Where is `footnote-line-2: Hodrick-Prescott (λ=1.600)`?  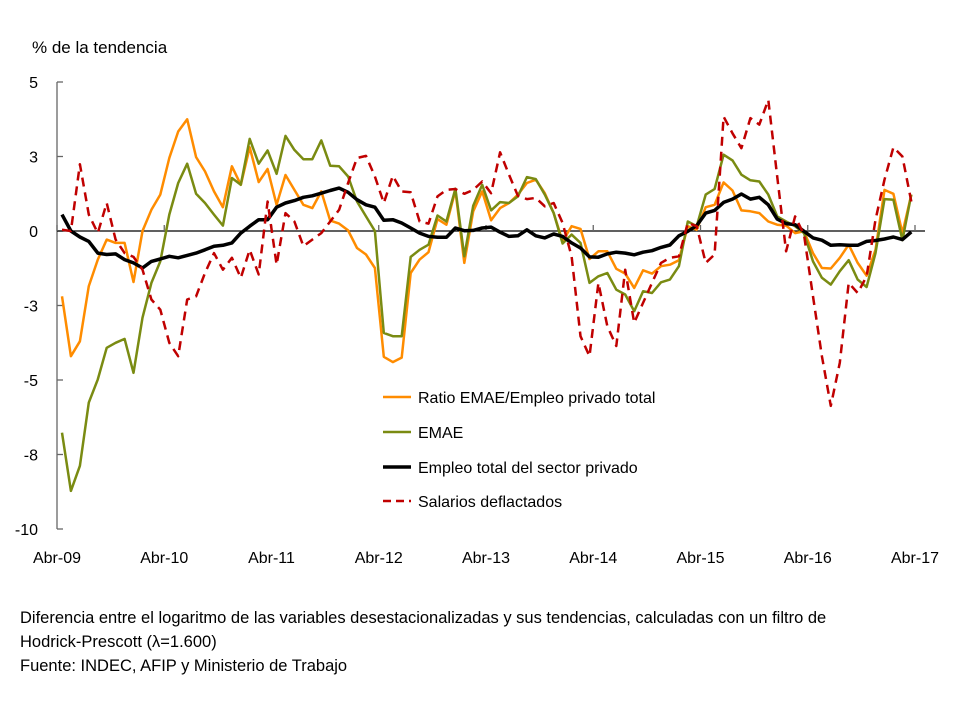
footnote-line-2: Hodrick-Prescott (λ=1.600) is located at coordinates (118, 642).